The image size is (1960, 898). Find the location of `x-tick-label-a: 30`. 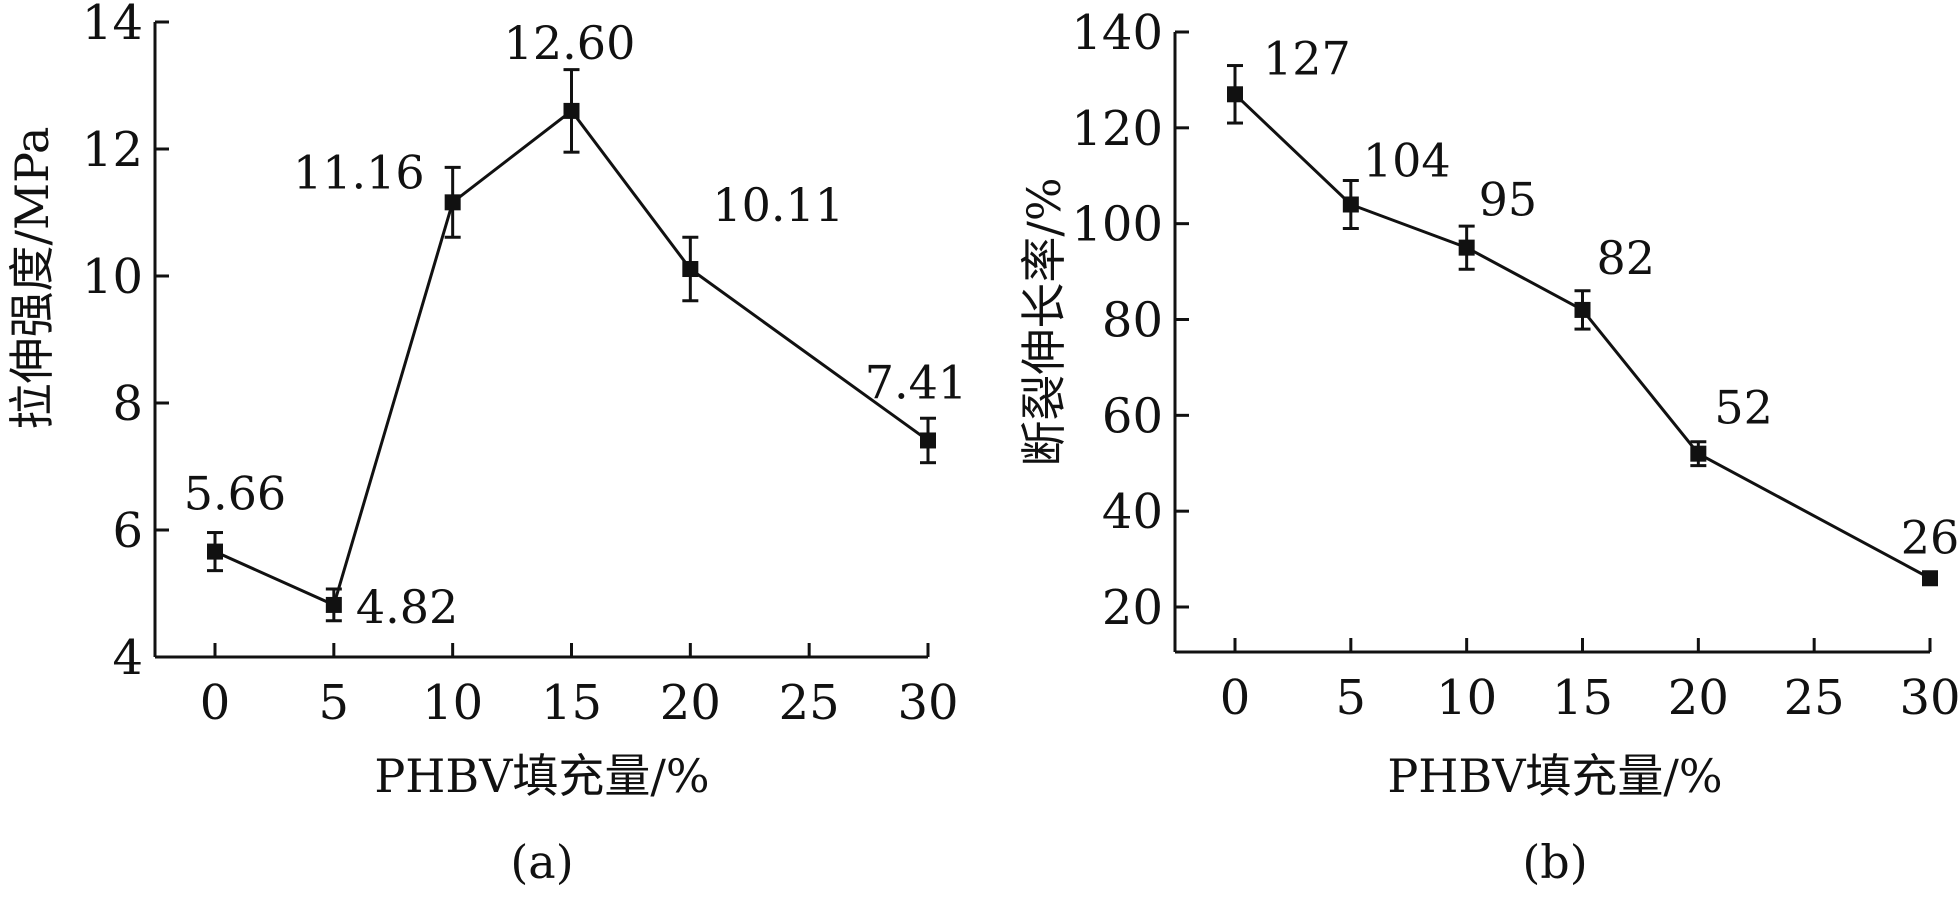

x-tick-label-a: 30 is located at coordinates (927, 703).